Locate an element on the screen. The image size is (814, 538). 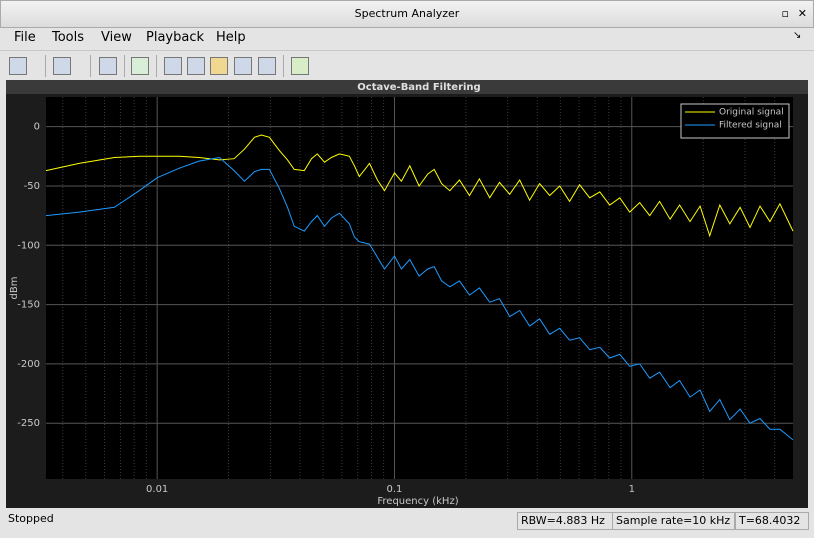
x-tick-label: 0.1 is located at coordinates (395, 489).